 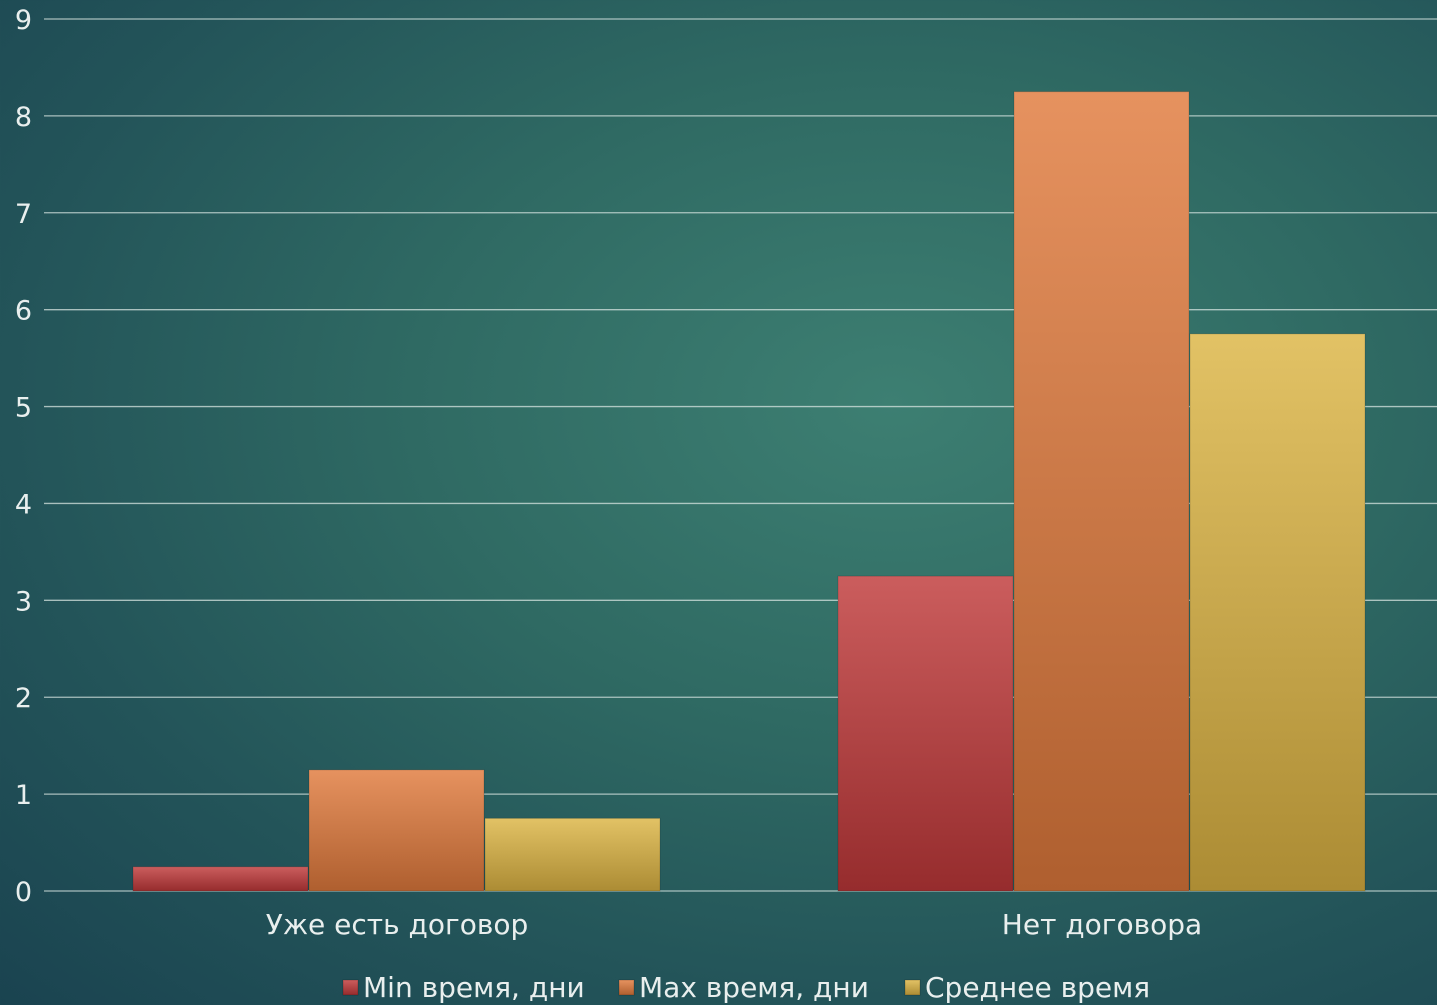 I want to click on legend-item: Max время, дни, so click(x=743, y=987).